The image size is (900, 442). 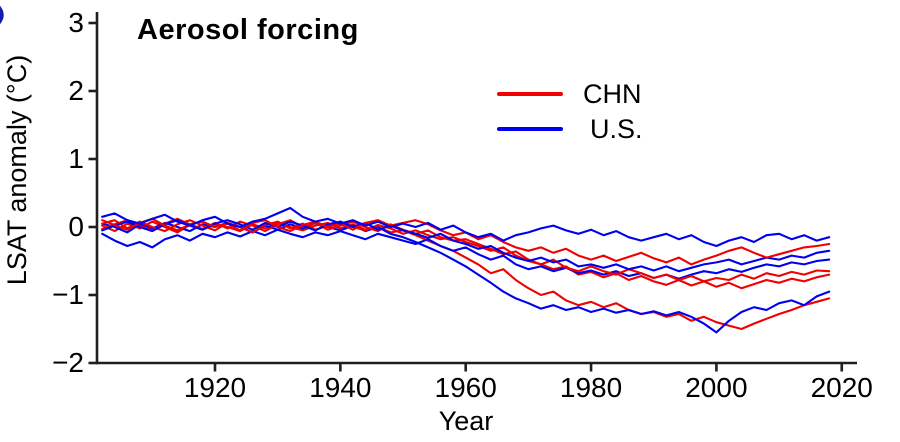 What do you see at coordinates (530, 93) in the screenshot?
I see `chn-line-swatch` at bounding box center [530, 93].